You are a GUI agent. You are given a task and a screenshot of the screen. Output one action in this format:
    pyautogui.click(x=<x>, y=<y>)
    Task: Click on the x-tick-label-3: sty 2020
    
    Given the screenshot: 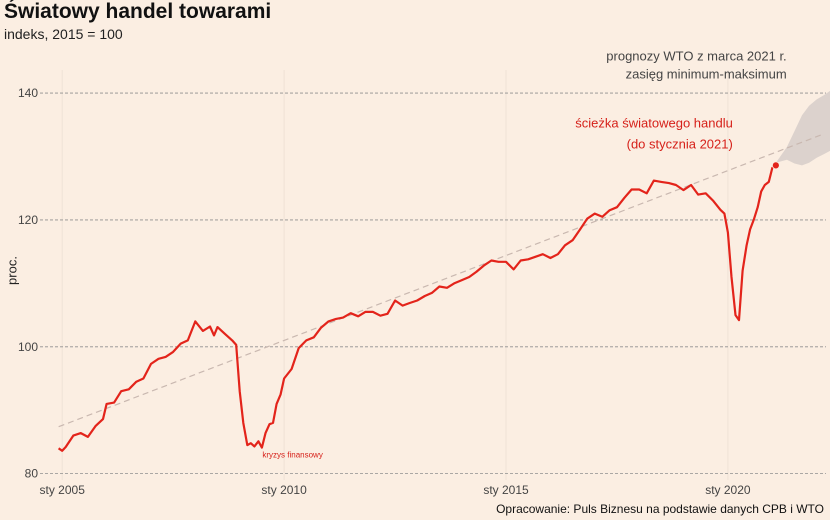 What is the action you would take?
    pyautogui.click(x=728, y=490)
    